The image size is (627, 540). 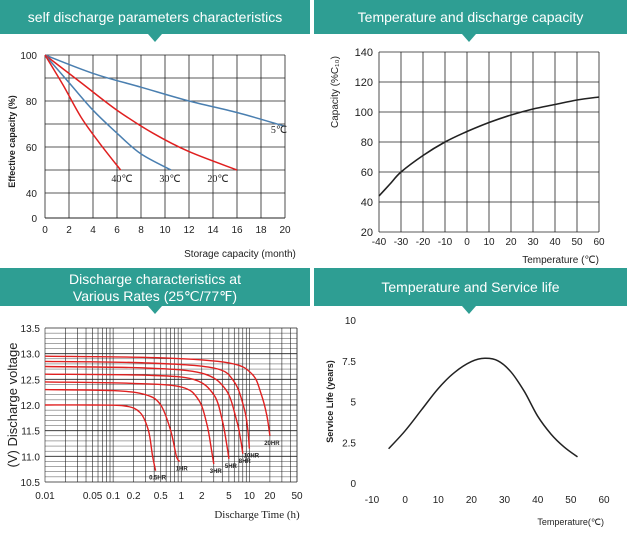 I want to click on x-tick-label: 12, so click(x=189, y=230).